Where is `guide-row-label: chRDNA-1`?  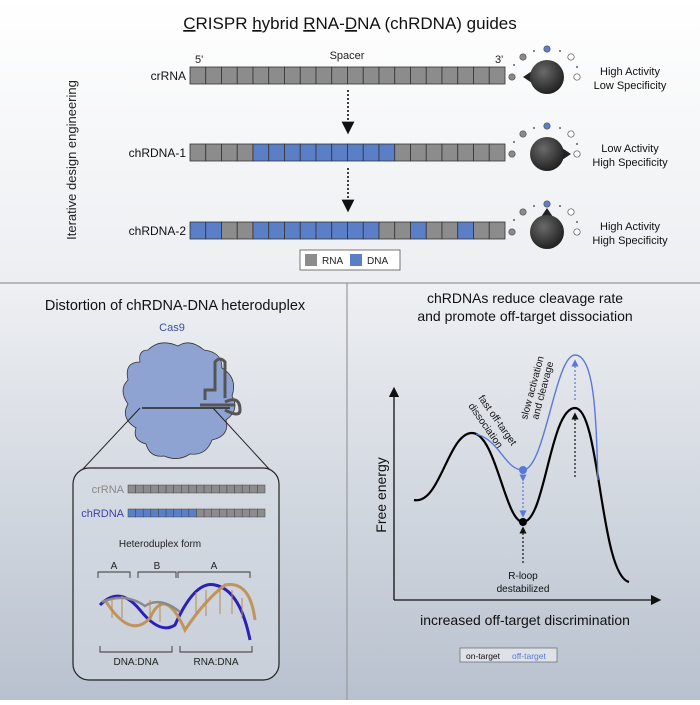 guide-row-label: chRDNA-1 is located at coordinates (158, 153).